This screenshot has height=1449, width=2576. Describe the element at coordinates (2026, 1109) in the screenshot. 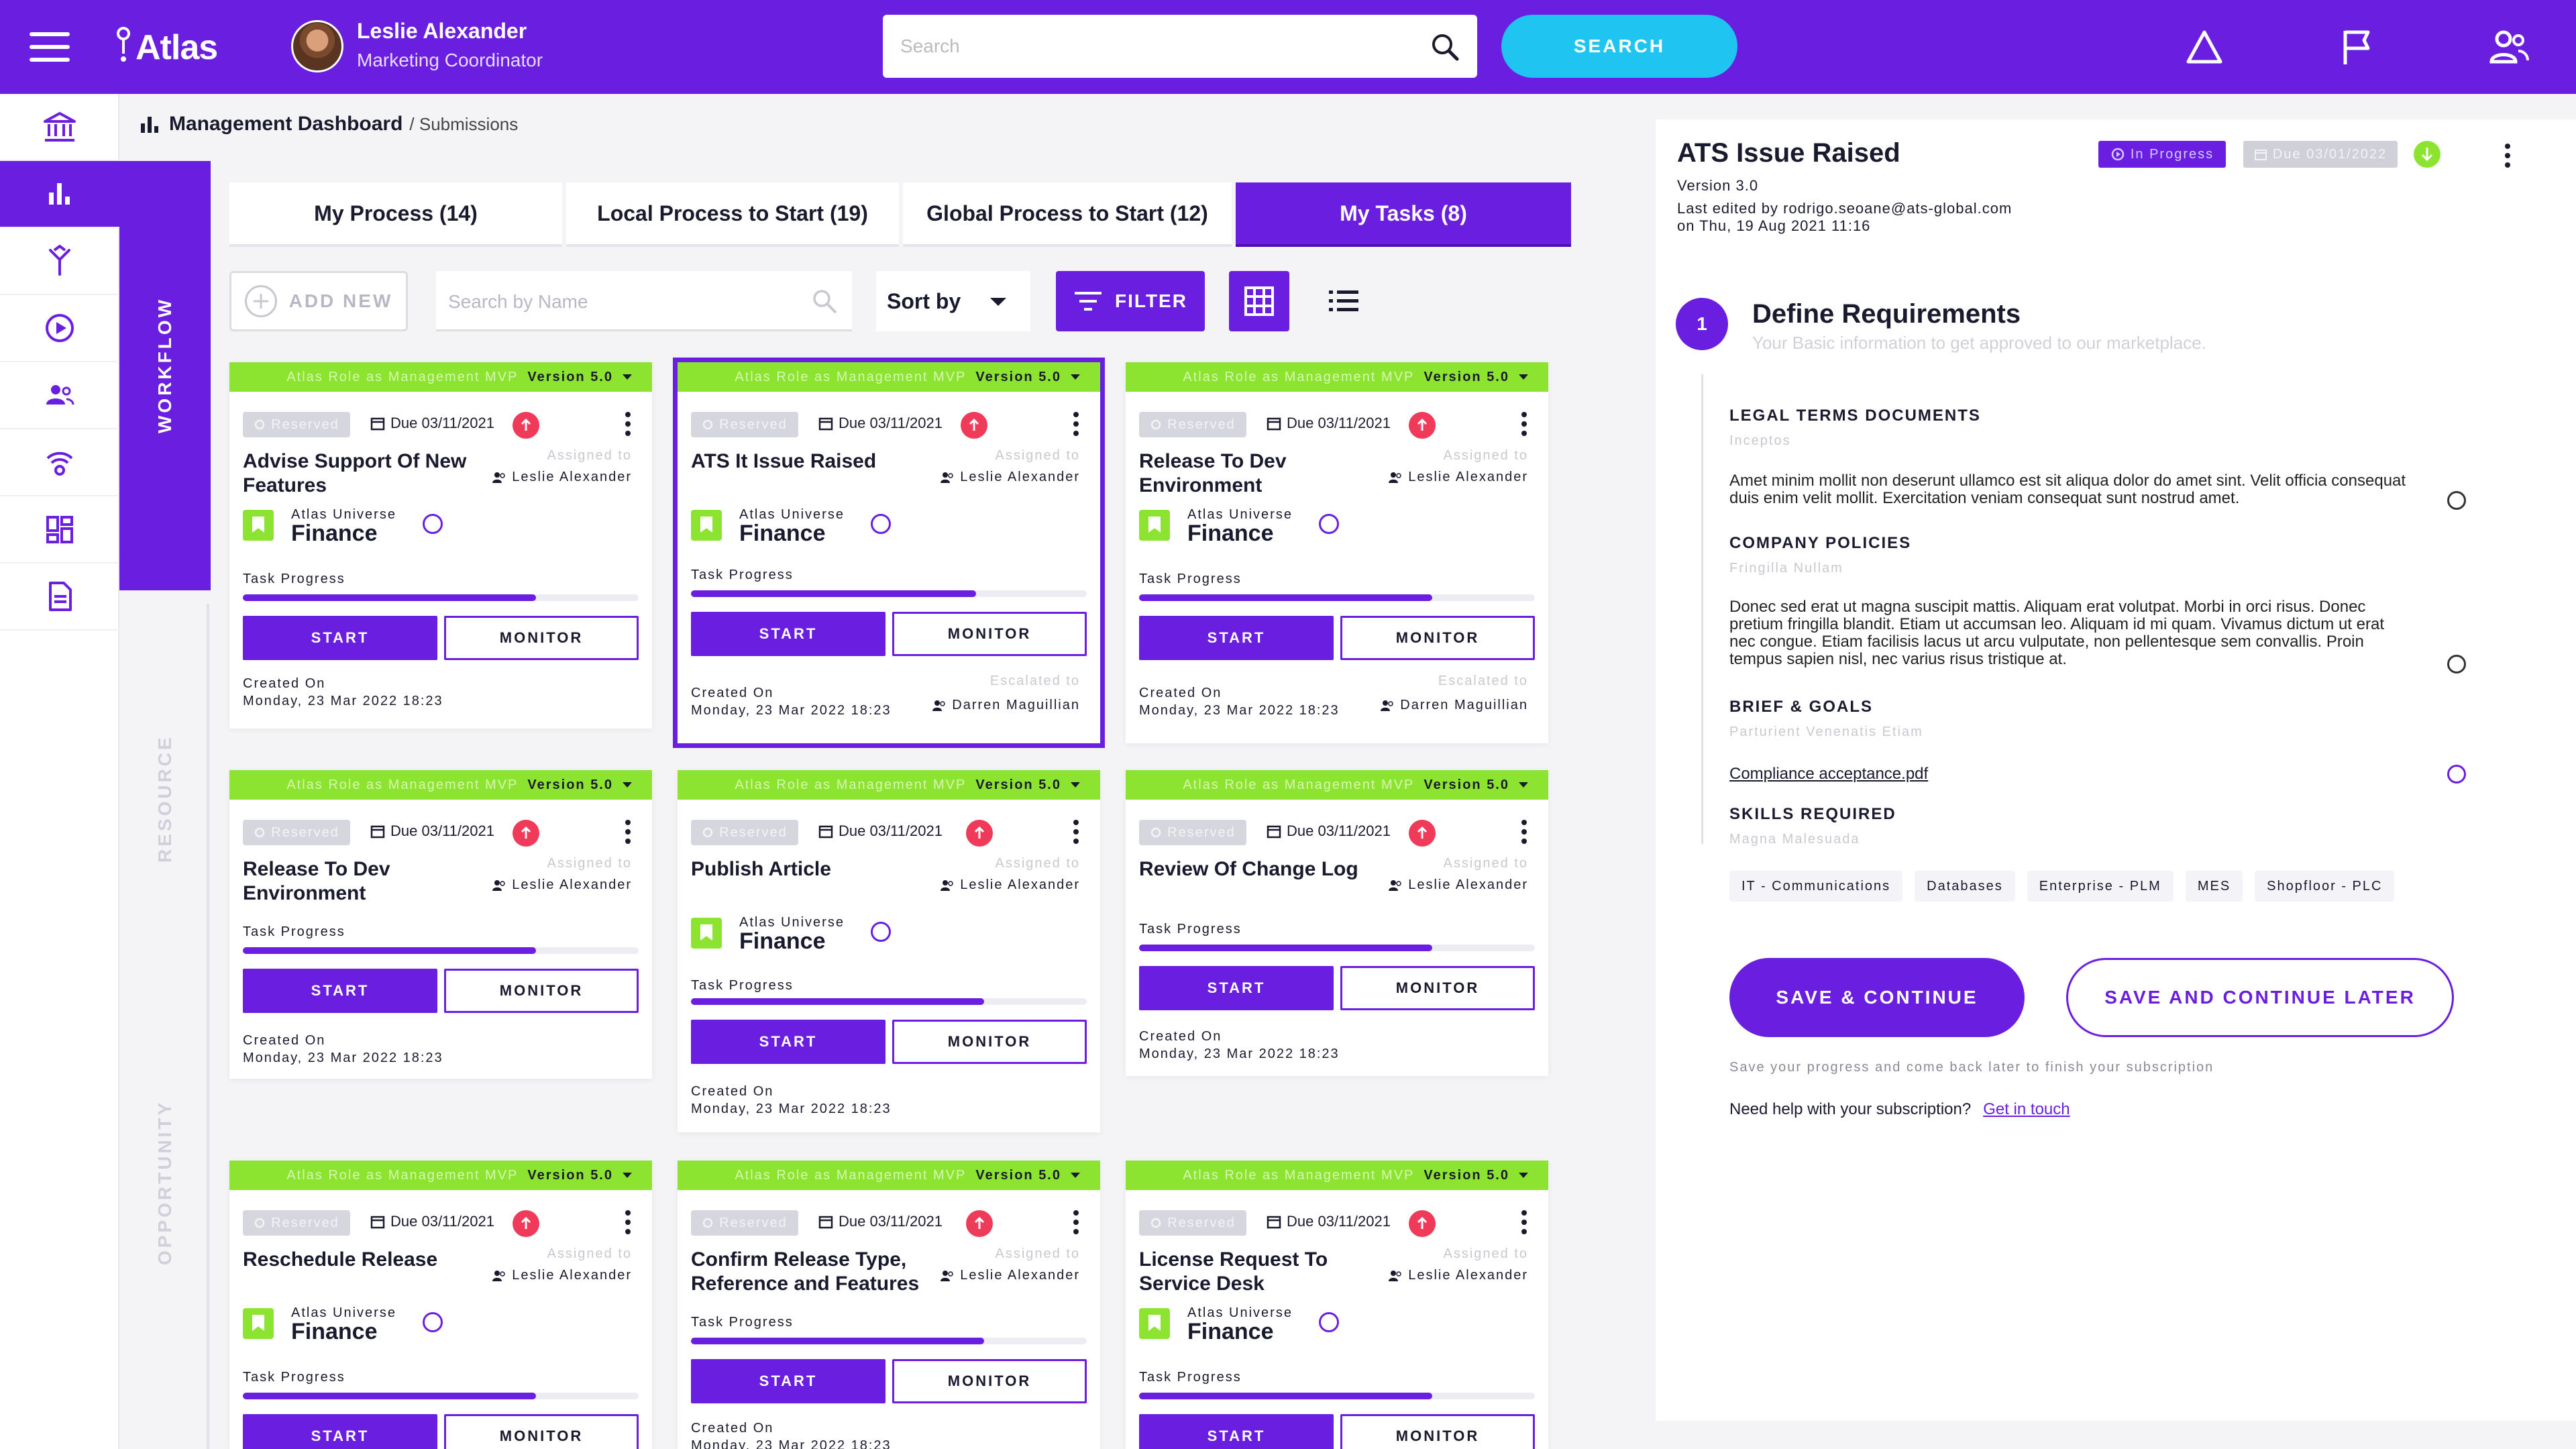

I see `get-in-touch-link: Get in touch` at that location.